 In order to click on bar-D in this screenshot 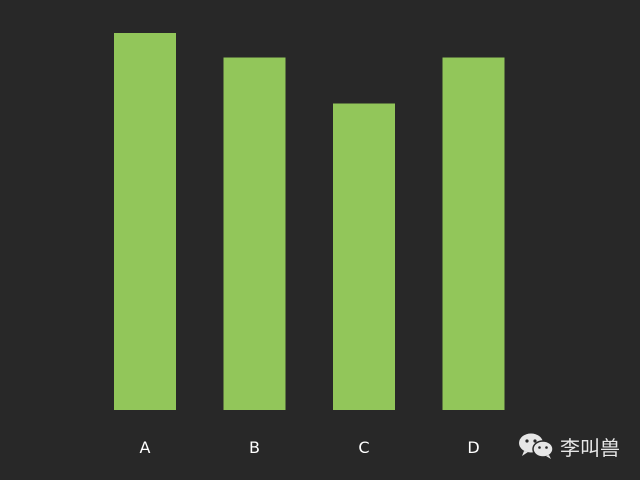, I will do `click(473, 233)`.